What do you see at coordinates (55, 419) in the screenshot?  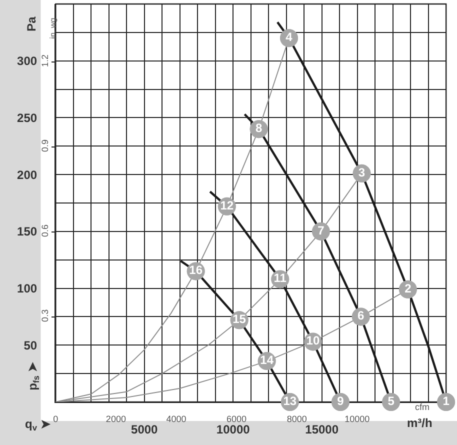 I see `x2-tick-label: 0` at bounding box center [55, 419].